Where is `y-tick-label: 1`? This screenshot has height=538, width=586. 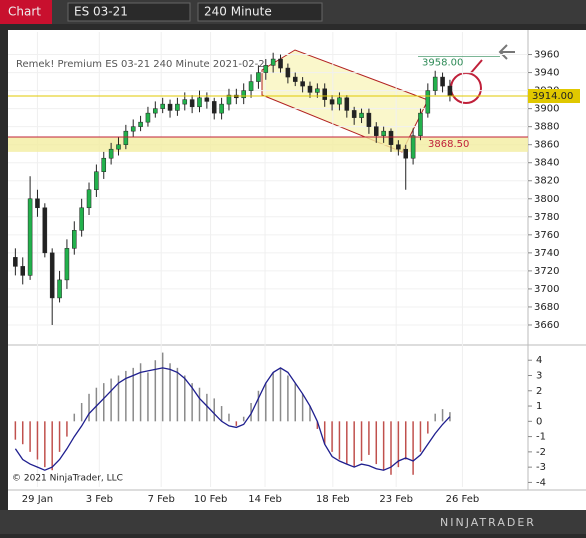
y-tick-label: 1 is located at coordinates (539, 406).